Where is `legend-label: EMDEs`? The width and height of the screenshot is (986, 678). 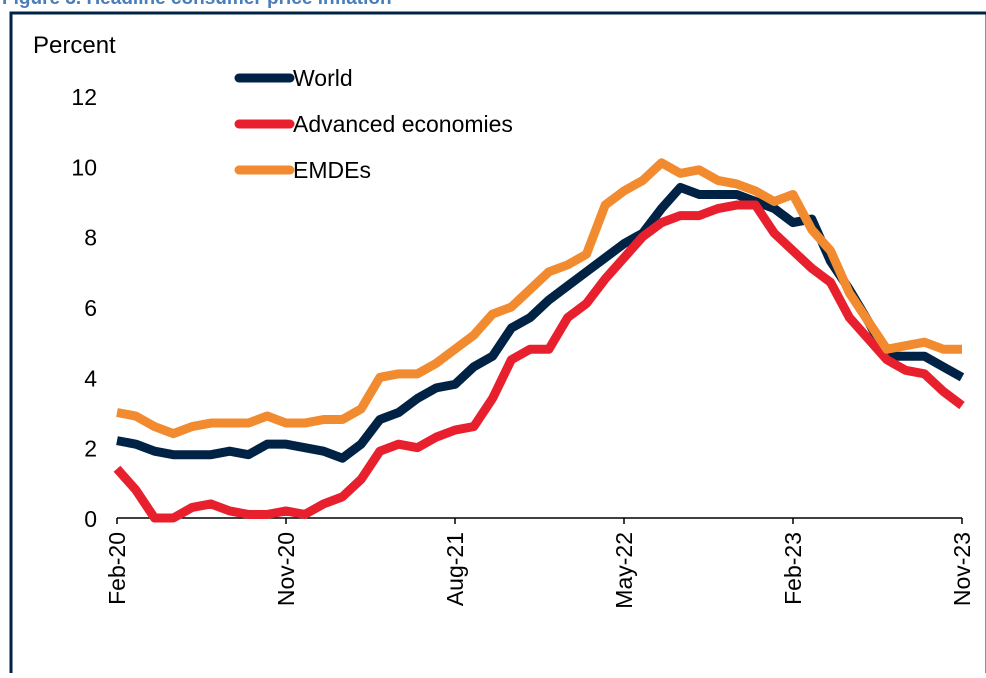
legend-label: EMDEs is located at coordinates (332, 170).